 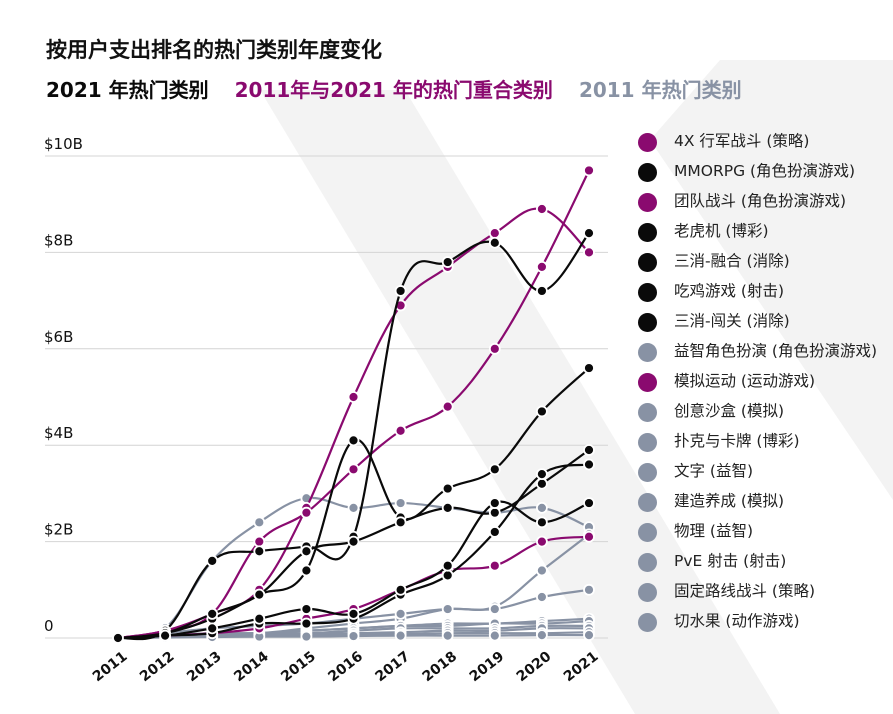 What do you see at coordinates (732, 261) in the screenshot?
I see `legend-label: 三消-融合 (消除)` at bounding box center [732, 261].